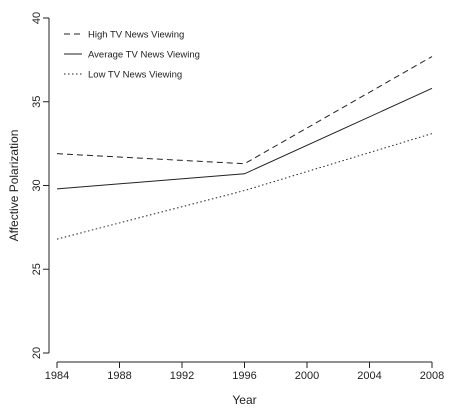 This screenshot has height=415, width=452. What do you see at coordinates (37, 353) in the screenshot?
I see `y-tick-label: 20` at bounding box center [37, 353].